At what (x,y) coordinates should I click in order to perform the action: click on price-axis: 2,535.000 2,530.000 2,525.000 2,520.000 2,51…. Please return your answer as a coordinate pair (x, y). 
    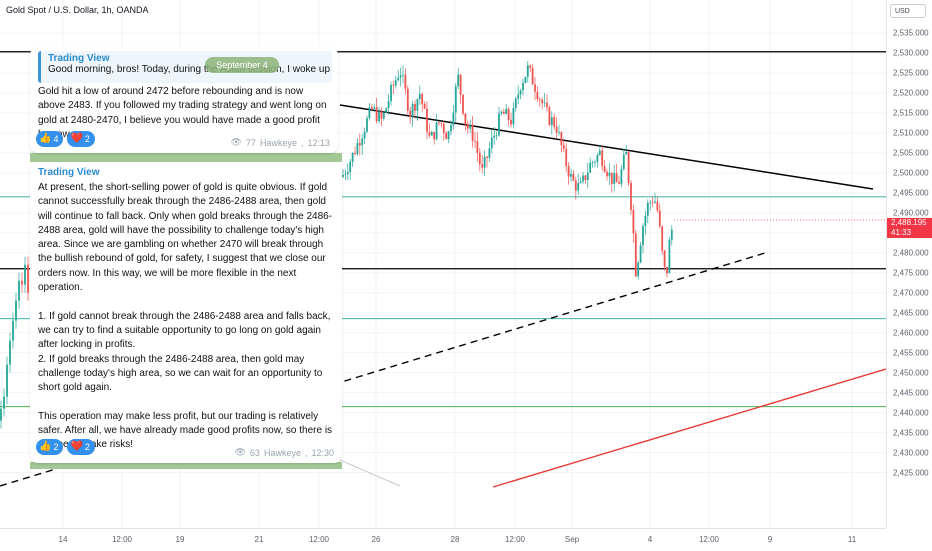
    Looking at the image, I should click on (909, 264).